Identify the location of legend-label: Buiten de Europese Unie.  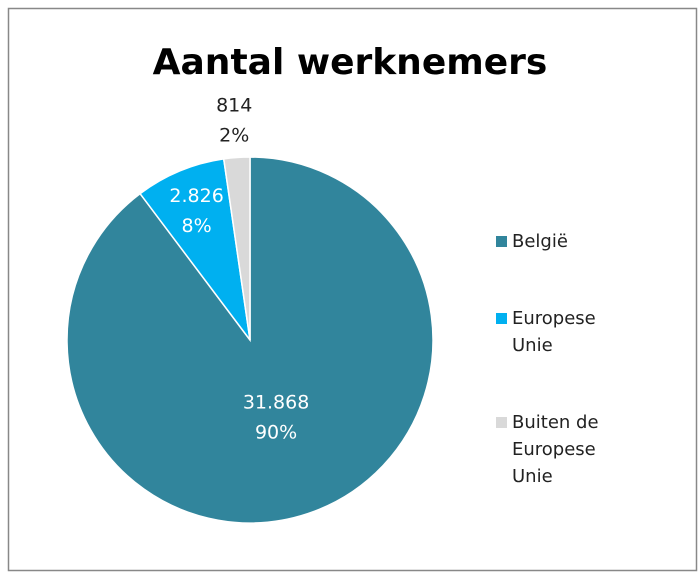
(555, 449).